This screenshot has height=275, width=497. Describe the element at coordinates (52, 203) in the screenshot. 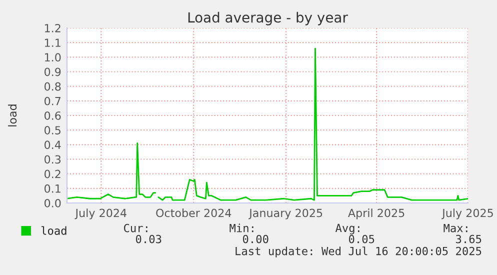

I see `y-tick-label: 0.0` at that location.